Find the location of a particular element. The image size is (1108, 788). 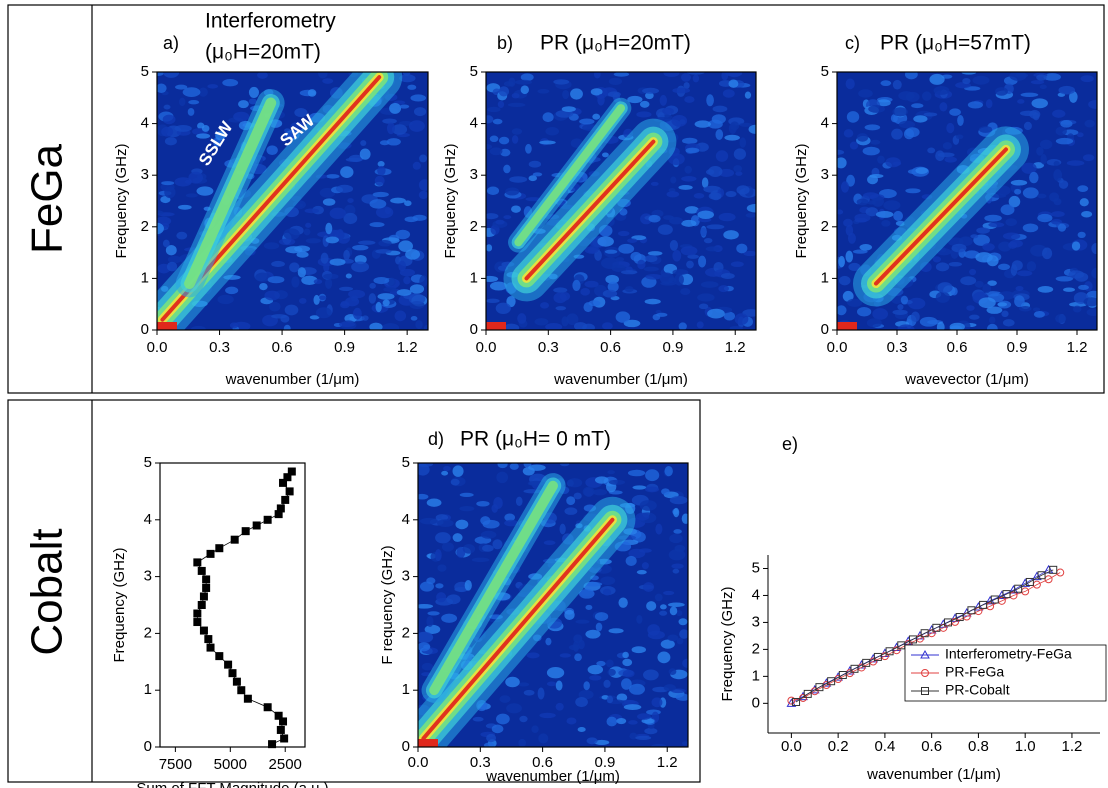

panel-label: b) is located at coordinates (505, 43).